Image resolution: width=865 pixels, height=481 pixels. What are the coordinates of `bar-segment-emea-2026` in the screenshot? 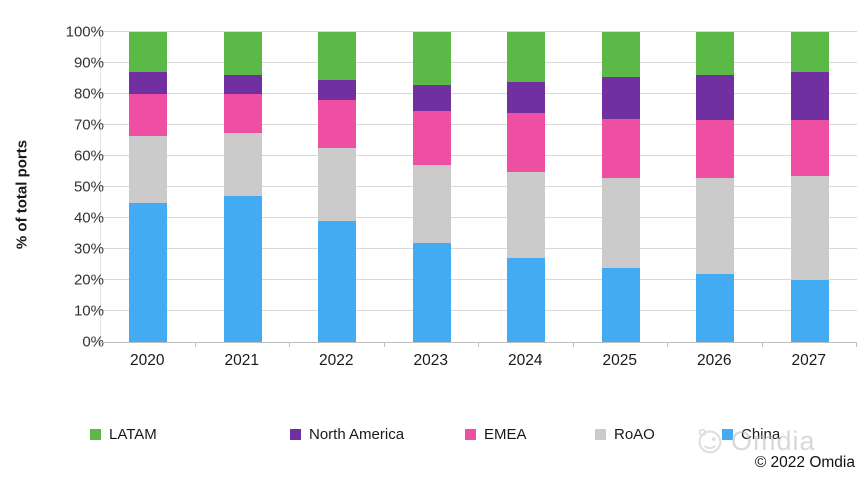 It's located at (715, 149).